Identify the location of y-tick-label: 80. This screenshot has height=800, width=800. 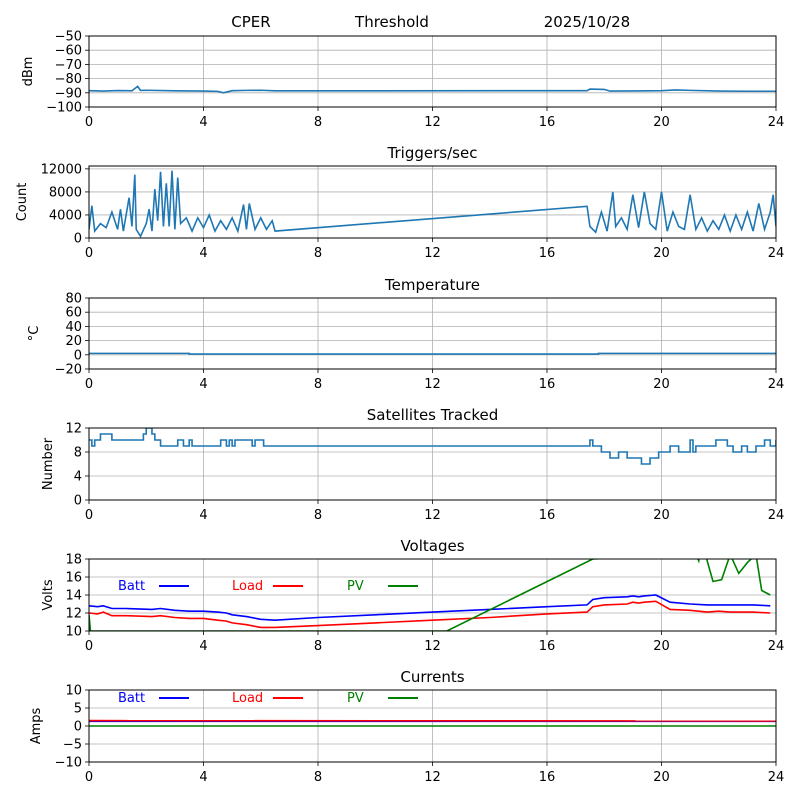
(73, 299).